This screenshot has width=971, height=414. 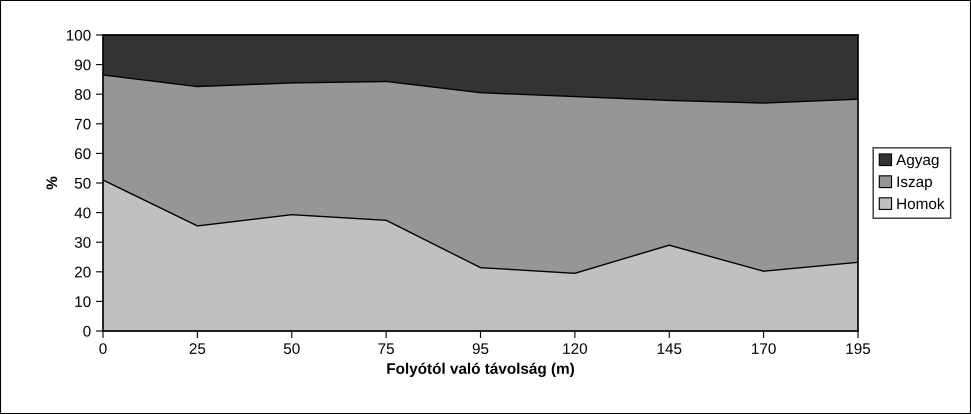 What do you see at coordinates (480, 348) in the screenshot?
I see `x-tick-label: 95` at bounding box center [480, 348].